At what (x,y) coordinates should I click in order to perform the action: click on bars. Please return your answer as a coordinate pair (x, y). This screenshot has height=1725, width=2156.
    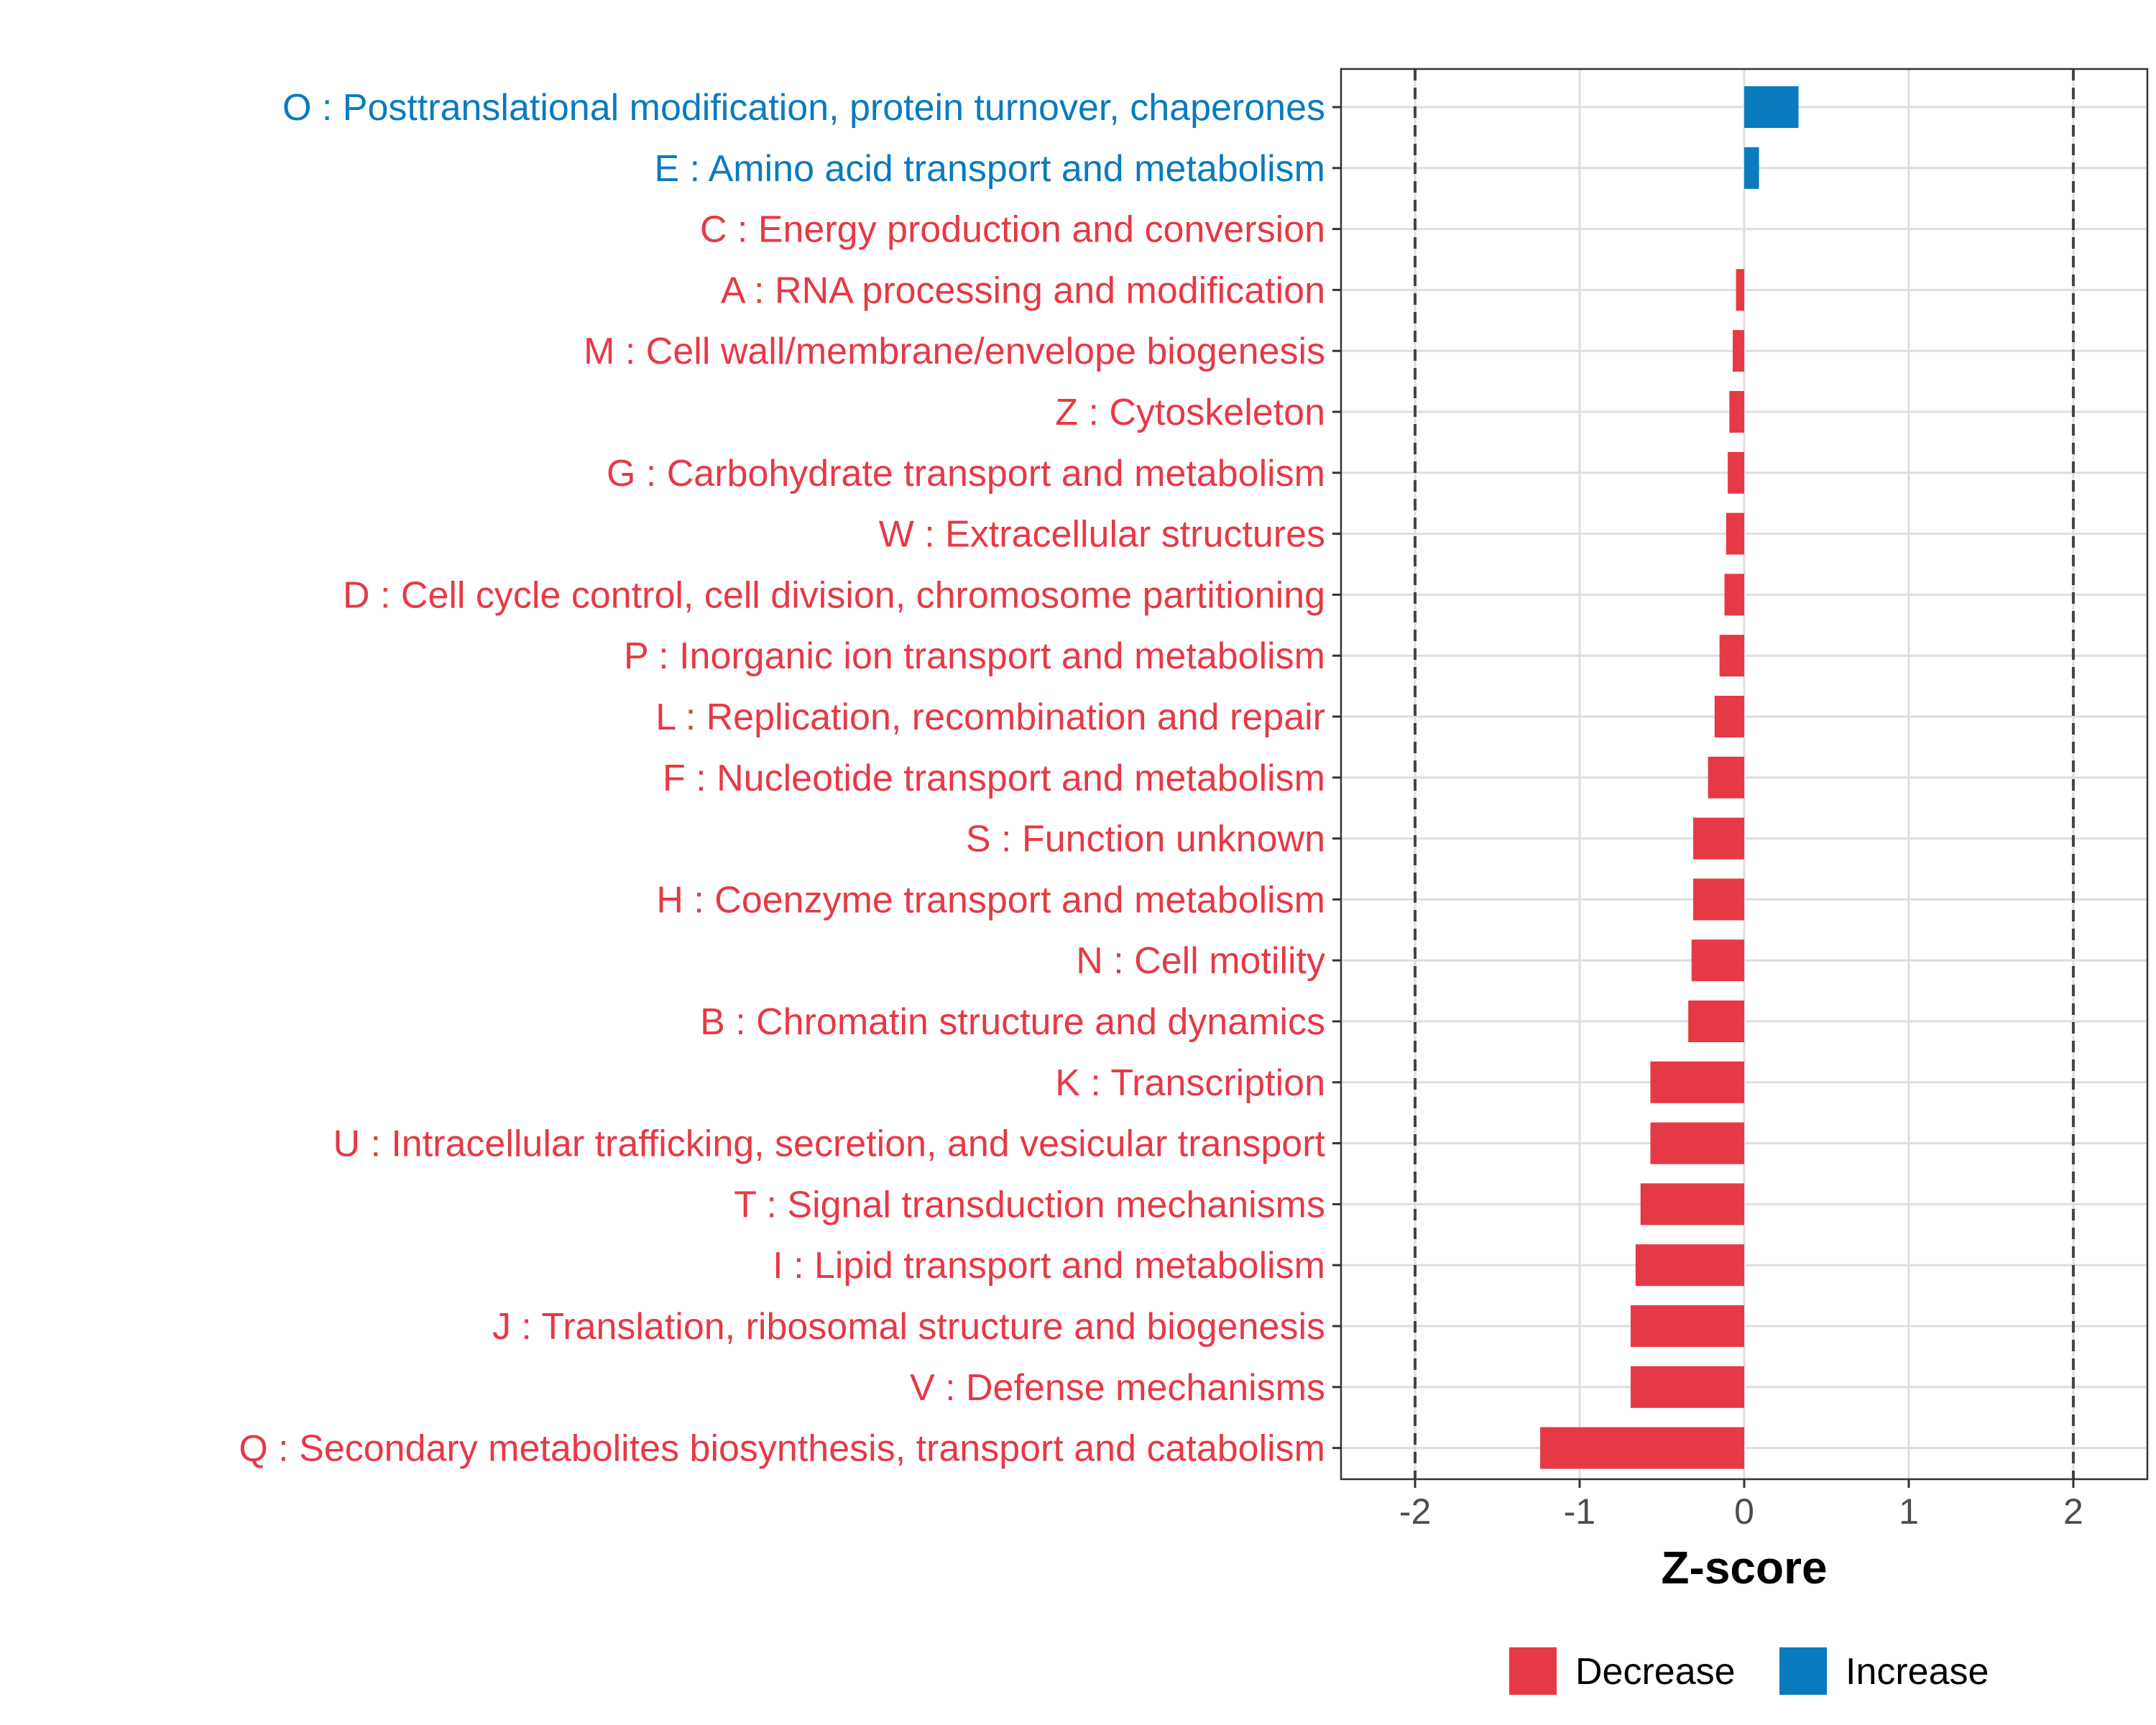
    Looking at the image, I should click on (1670, 777).